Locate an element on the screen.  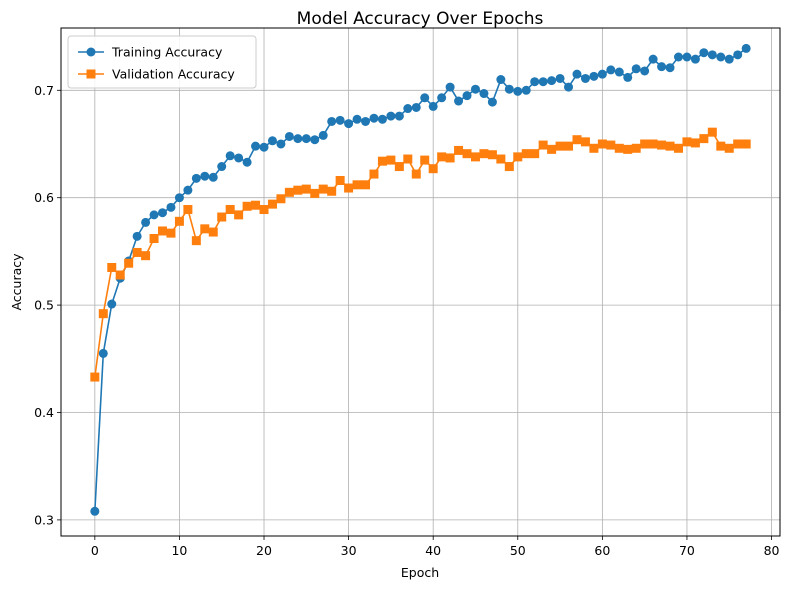
legend: Training Accuracy Validation Accuracy is located at coordinates (162, 62).